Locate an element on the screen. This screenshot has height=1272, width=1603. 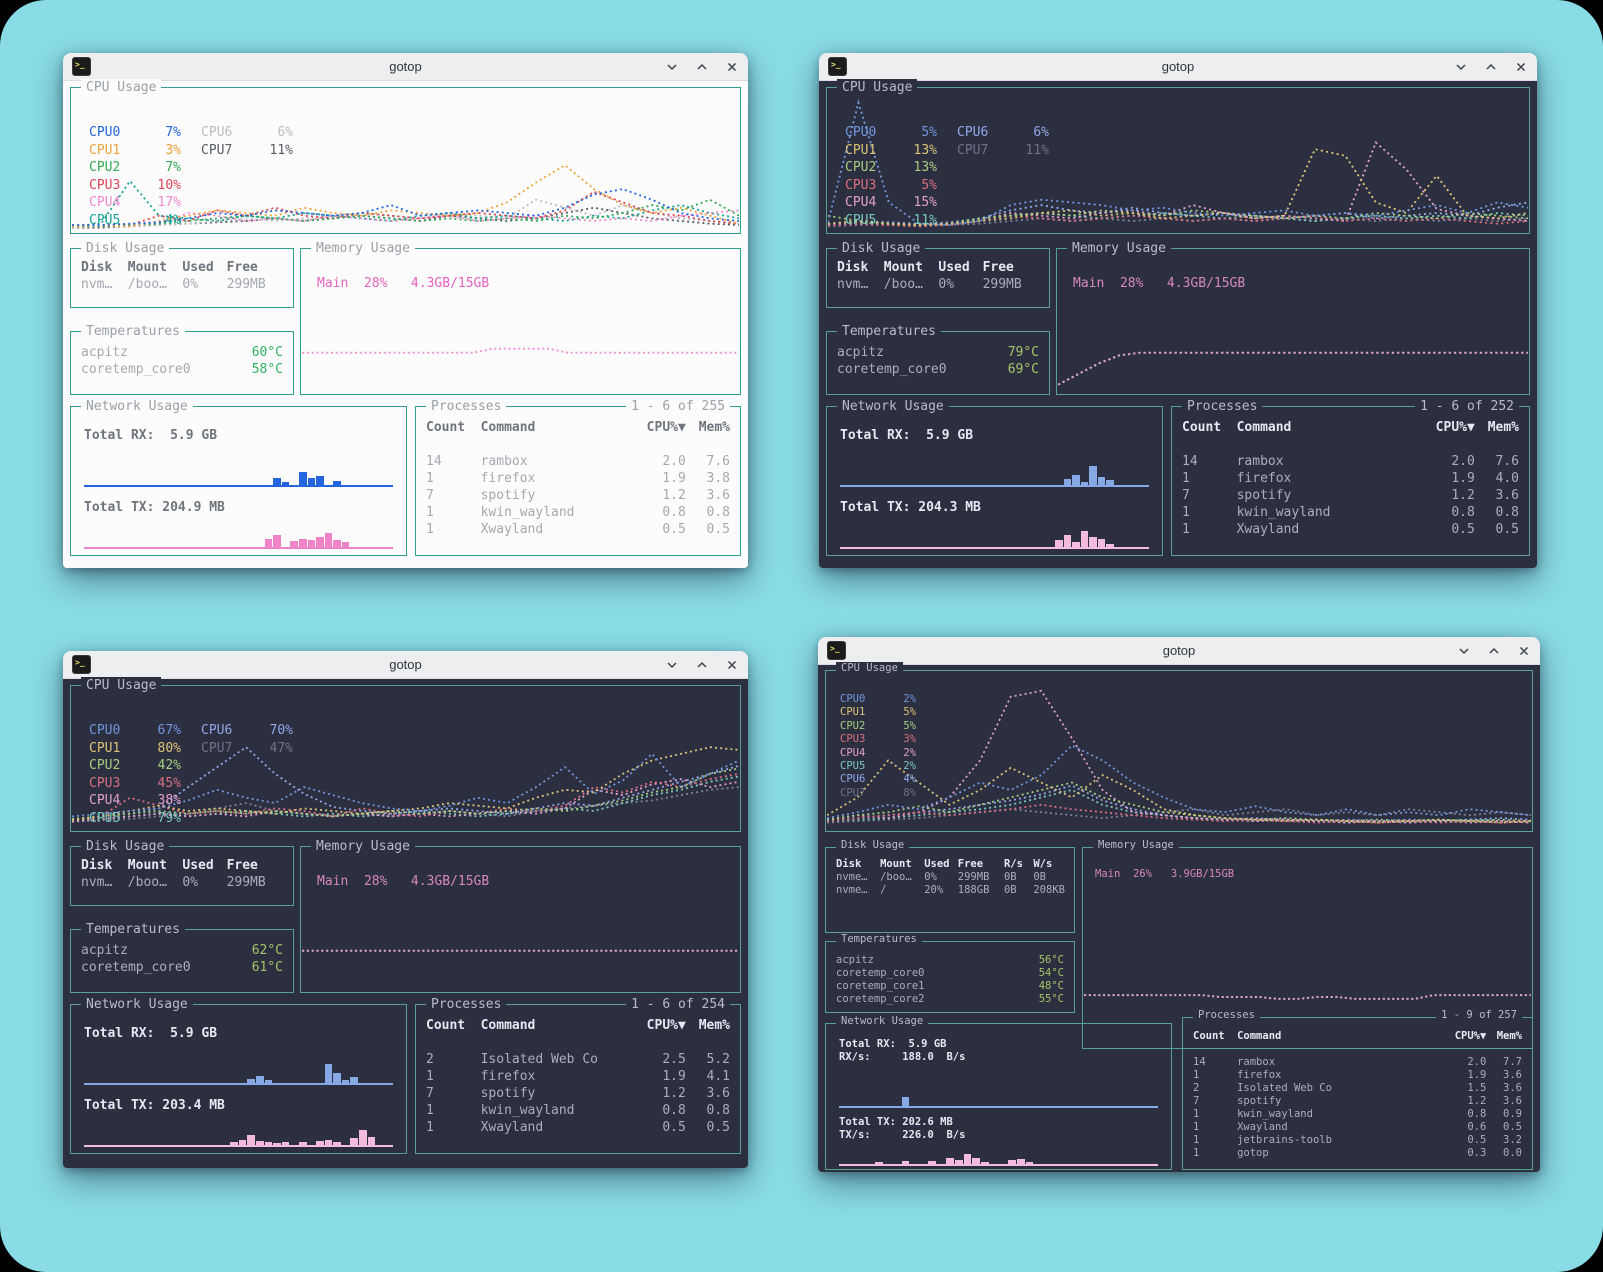
cpu-legend-item: CPU6 6% is located at coordinates (247, 133).